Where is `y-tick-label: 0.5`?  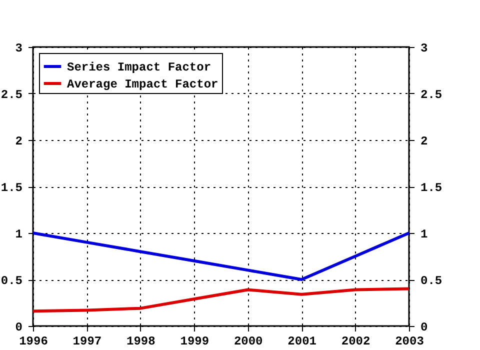
y-tick-label: 0.5 is located at coordinates (11, 281).